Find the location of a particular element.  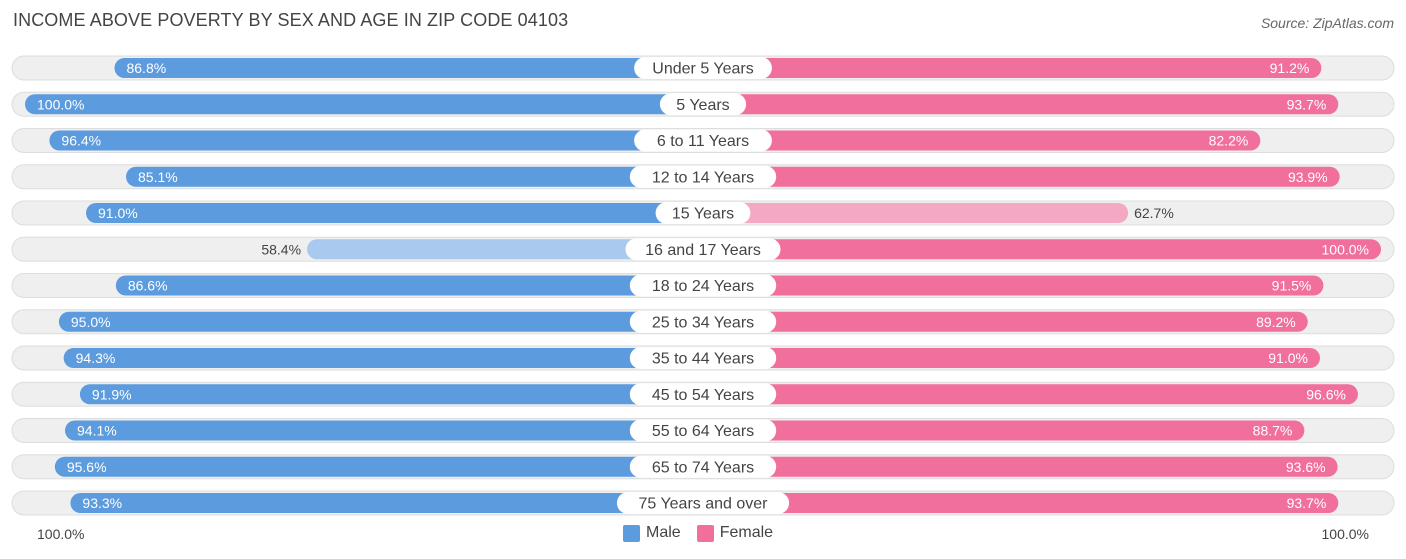

axis-left-label: 100.0% is located at coordinates (61, 534).